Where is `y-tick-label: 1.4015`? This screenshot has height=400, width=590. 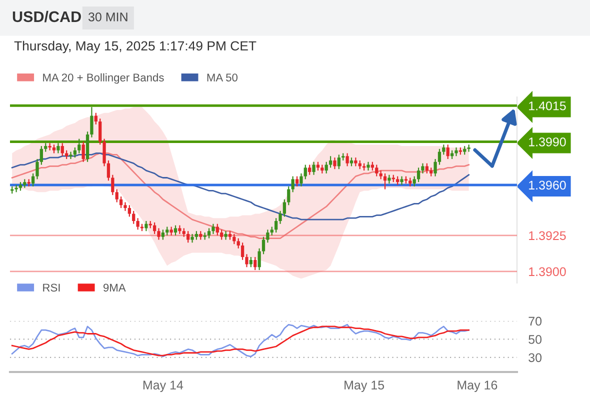
y-tick-label: 1.4015 is located at coordinates (547, 105).